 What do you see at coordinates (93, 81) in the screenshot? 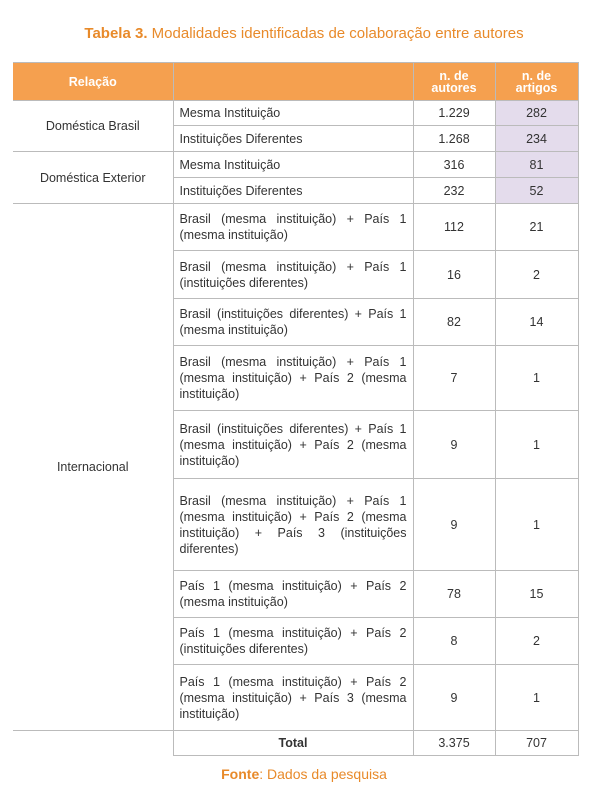
I see `header-cell: Relação` at bounding box center [93, 81].